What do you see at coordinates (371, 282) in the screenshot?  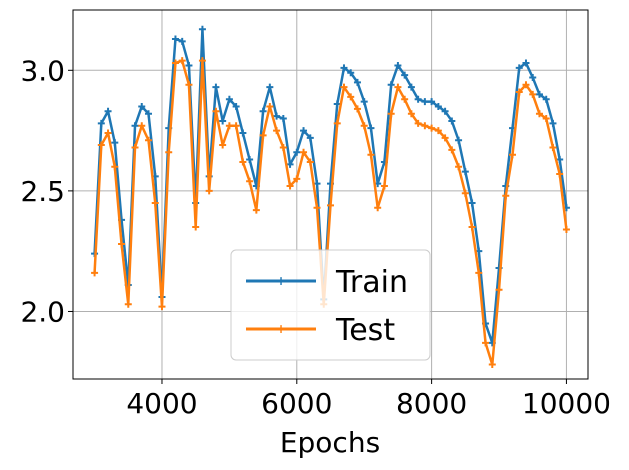 I see `legend-label-train: Train` at bounding box center [371, 282].